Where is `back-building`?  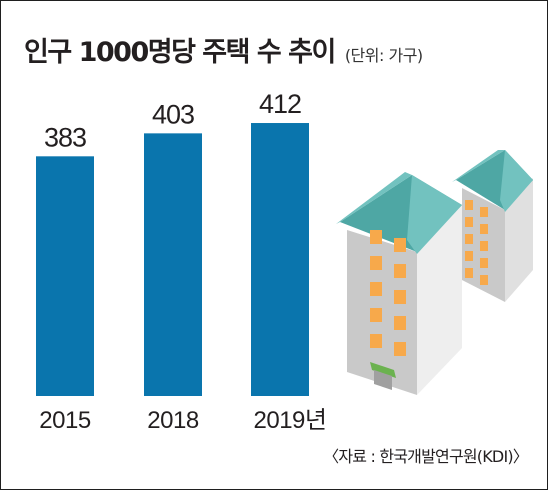 back-building is located at coordinates (492, 226).